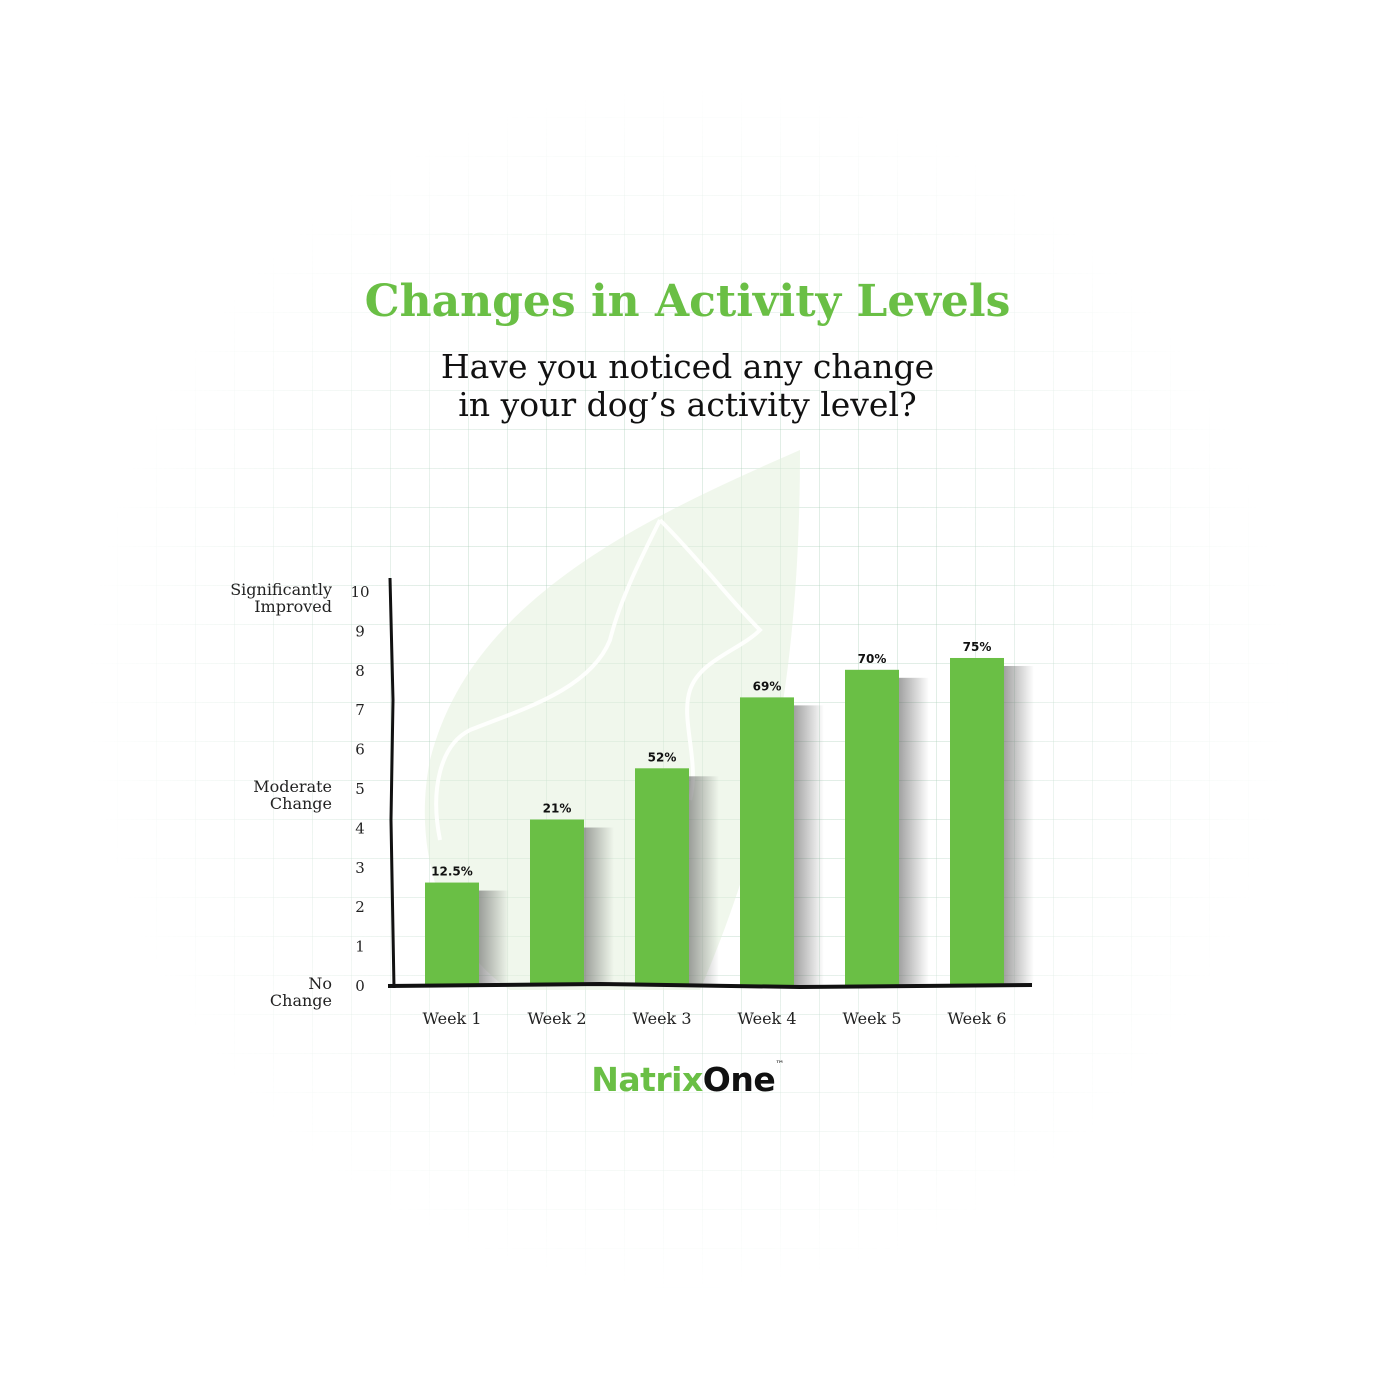 This screenshot has width=1375, height=1375. What do you see at coordinates (360, 789) in the screenshot?
I see `y-tick-label: 5` at bounding box center [360, 789].